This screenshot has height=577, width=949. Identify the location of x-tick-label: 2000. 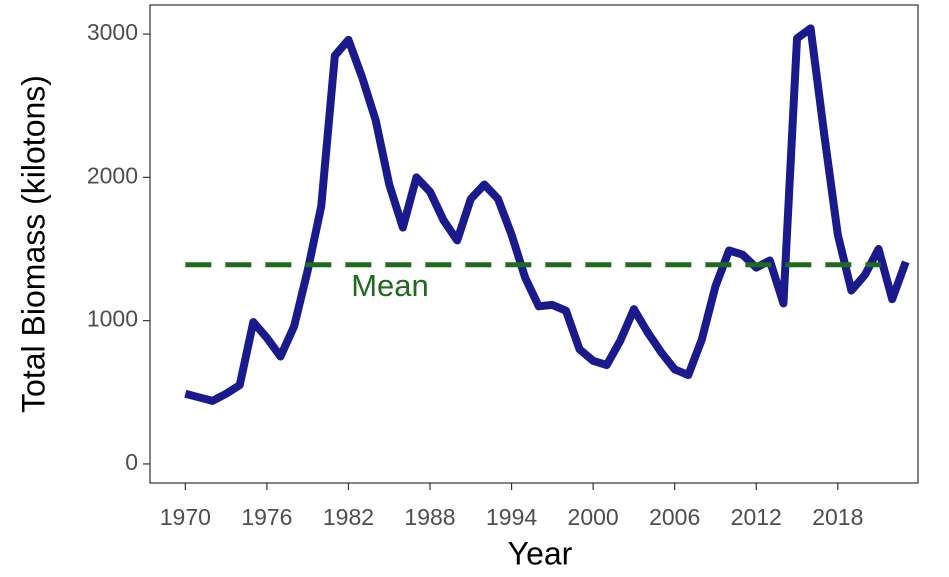
(593, 517).